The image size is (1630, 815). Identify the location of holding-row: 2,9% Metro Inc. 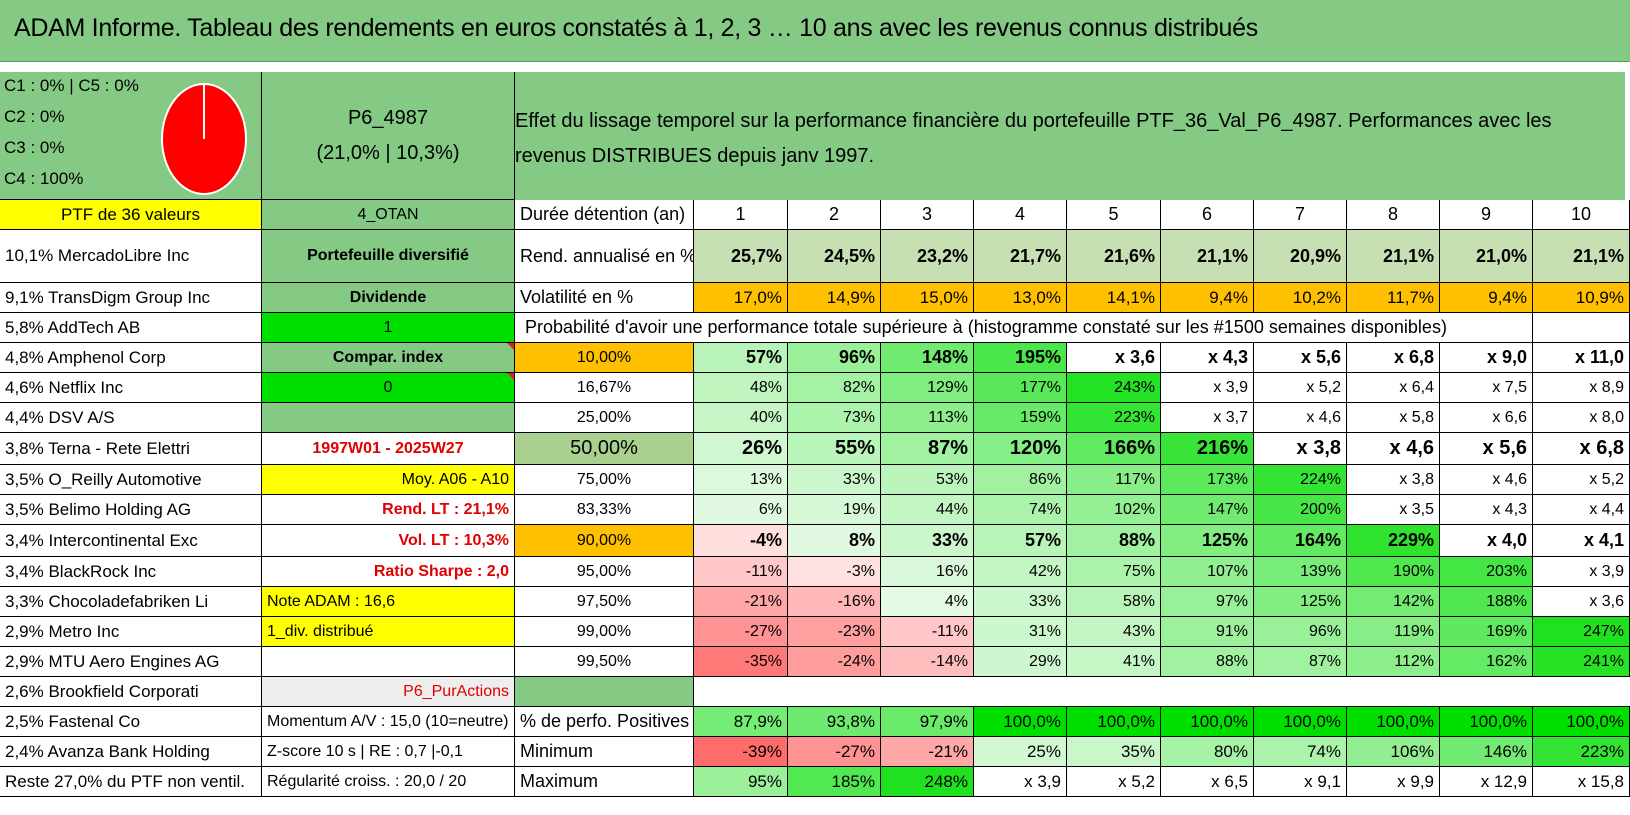
(131, 632).